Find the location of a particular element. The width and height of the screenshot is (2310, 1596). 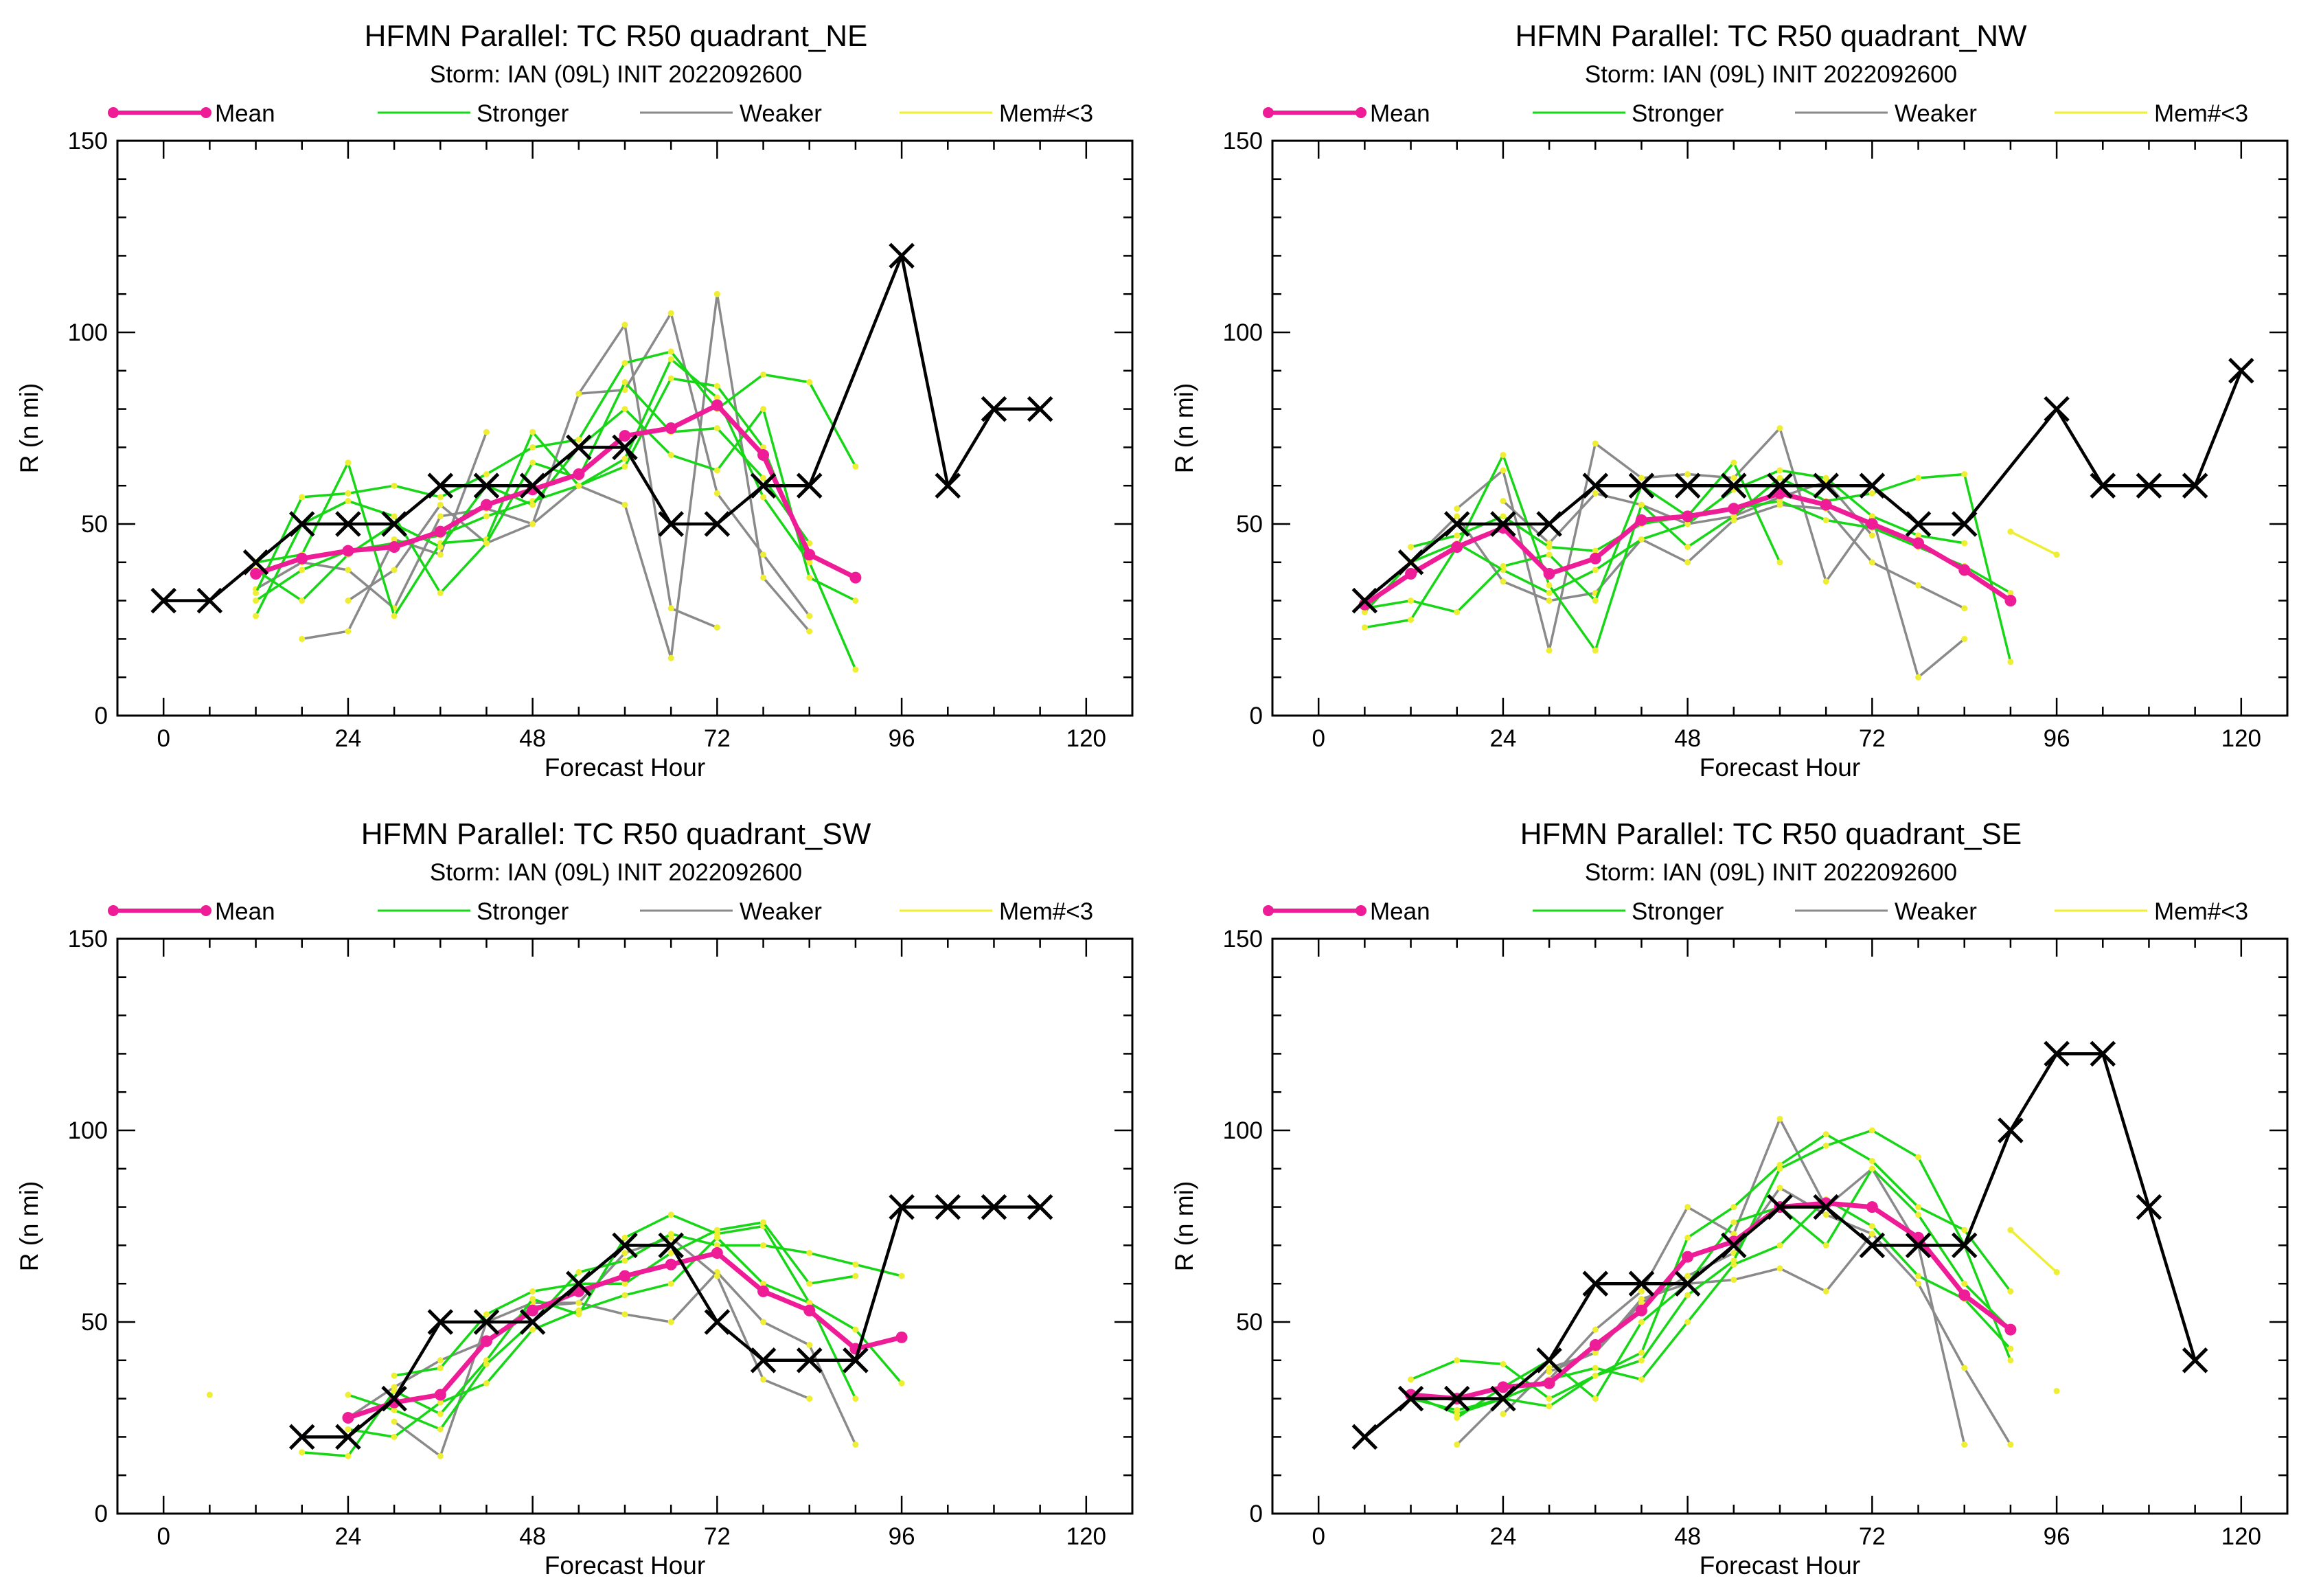

x-tick-label: 0 is located at coordinates (163, 738).